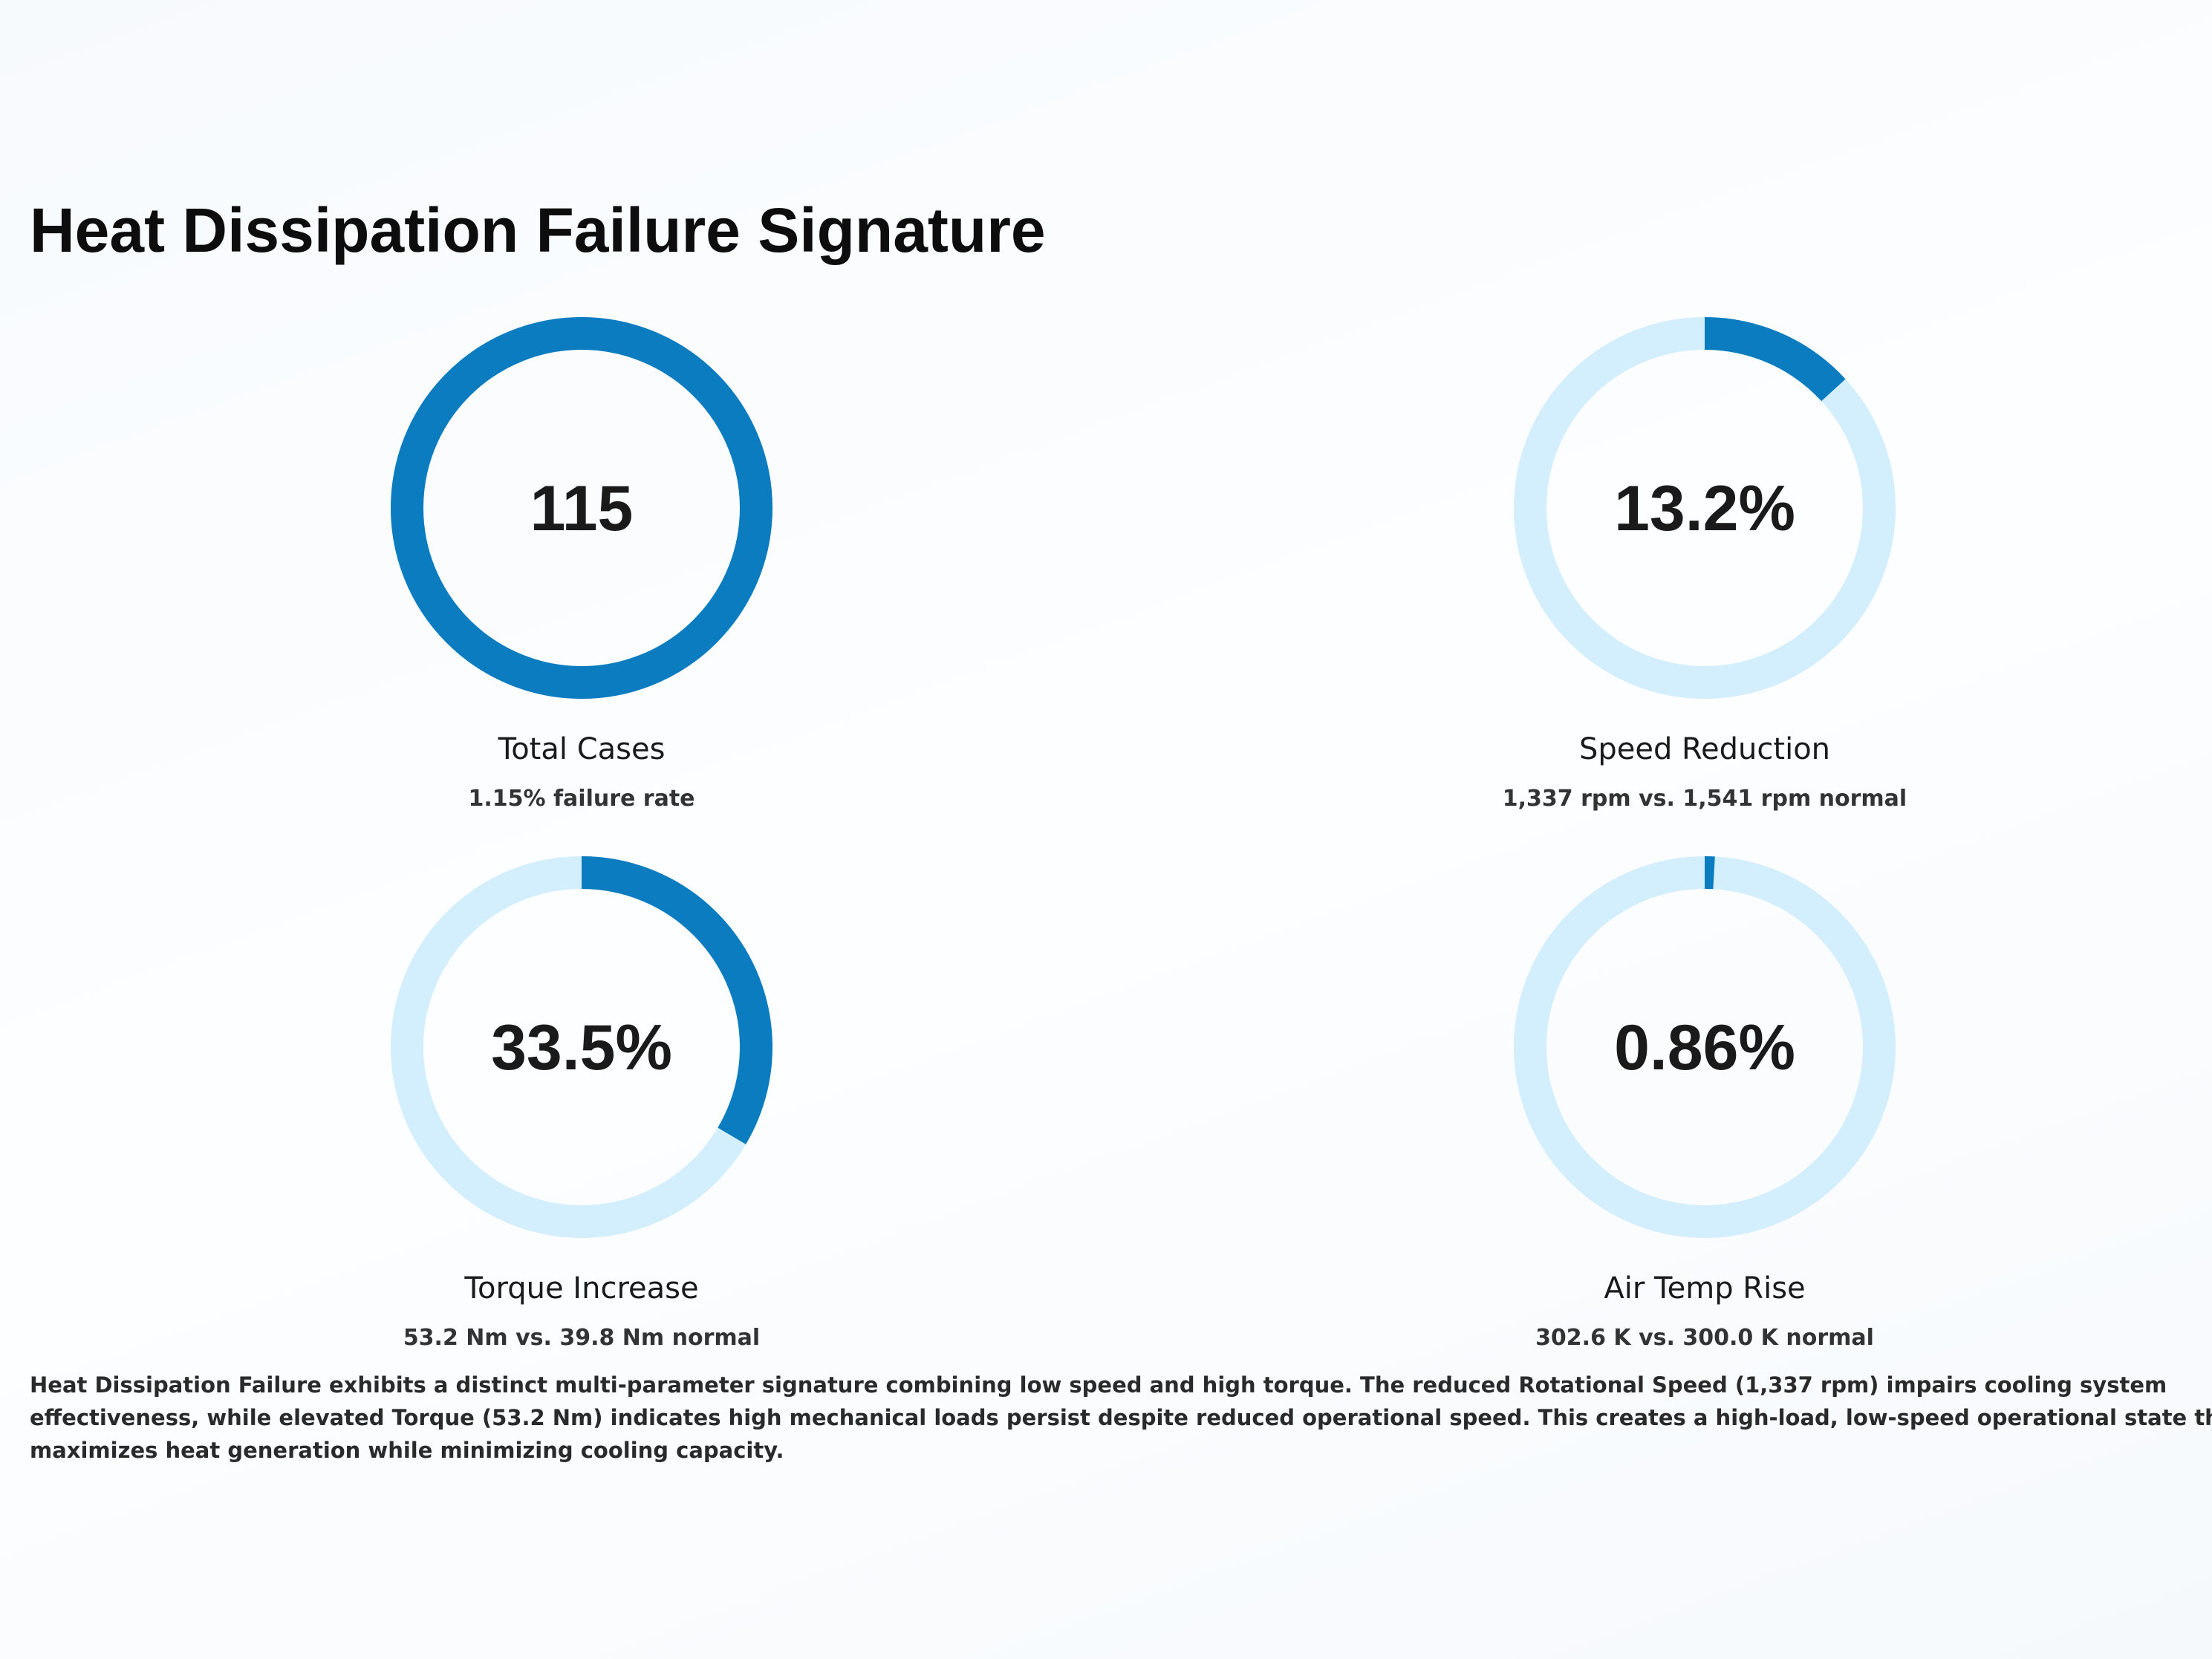 This screenshot has height=1659, width=2212. I want to click on gauge-value: 0.86%, so click(1704, 1048).